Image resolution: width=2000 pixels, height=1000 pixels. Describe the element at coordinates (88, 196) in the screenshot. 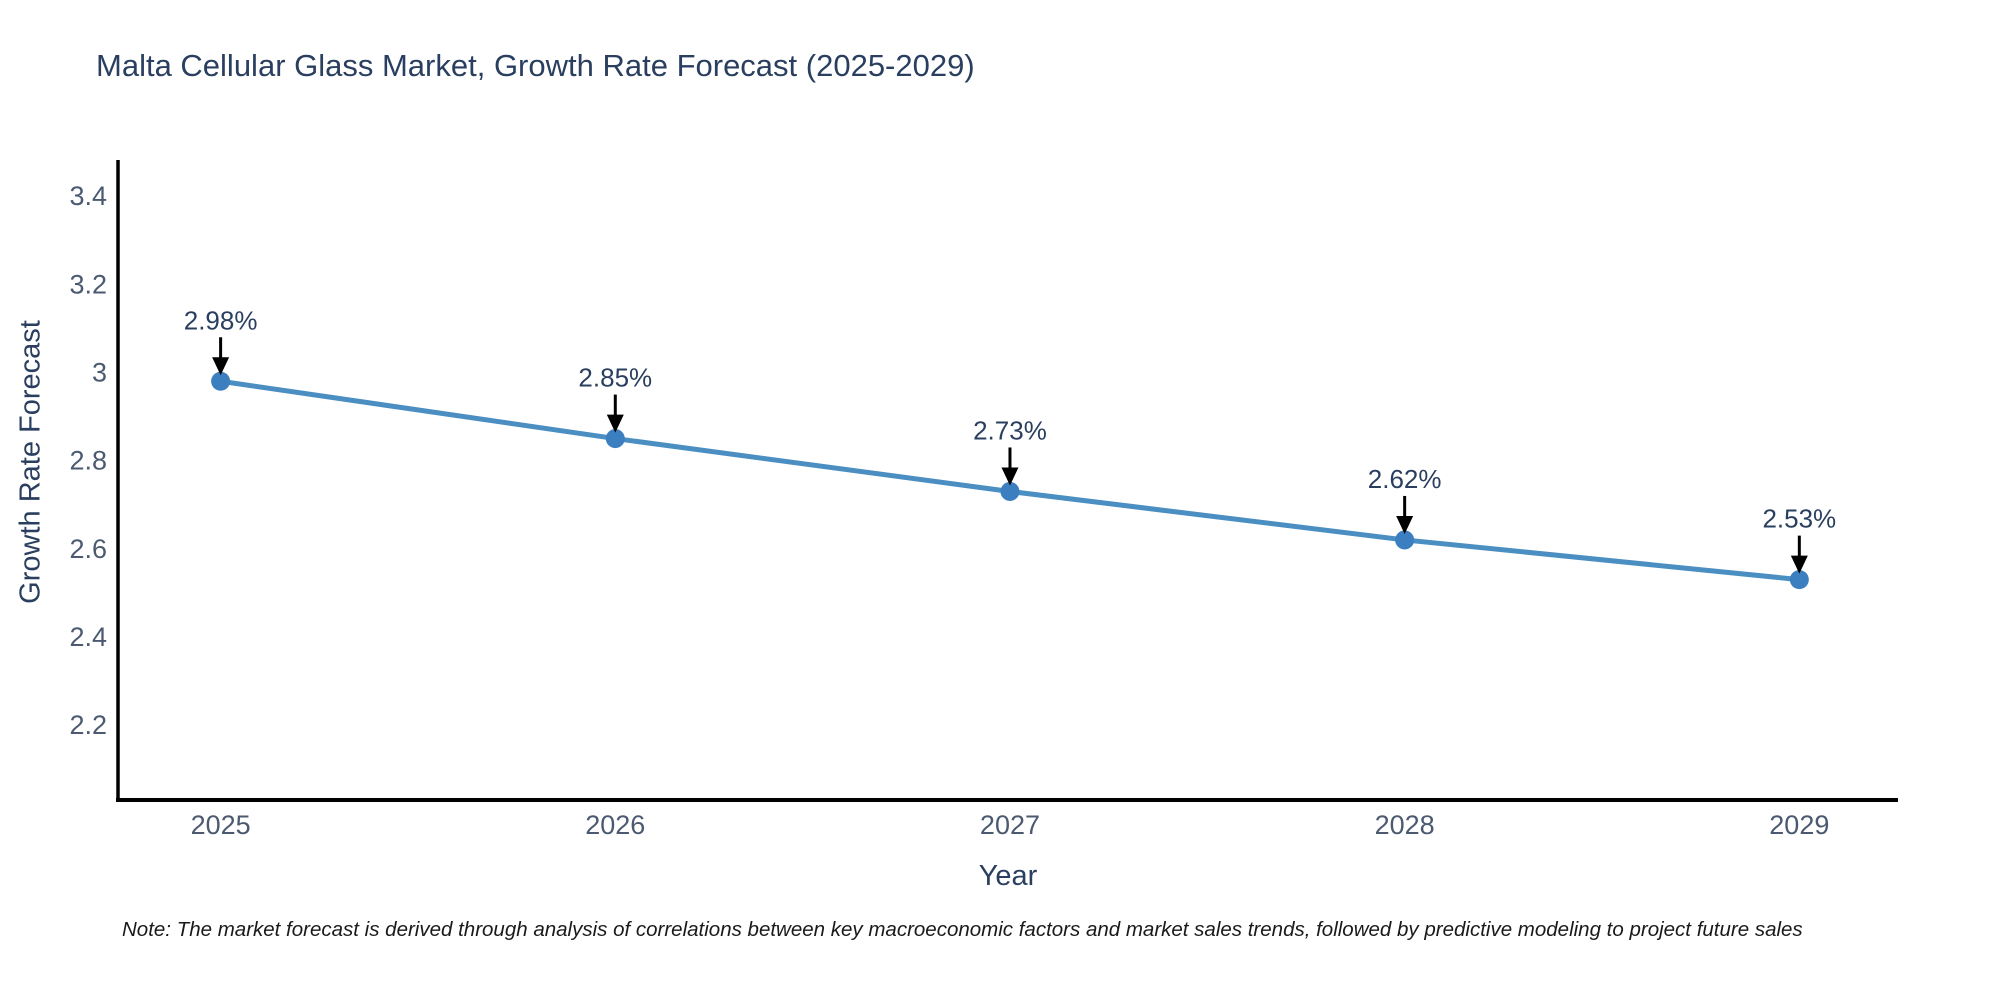

I see `y-axis-tick-label: 3.4` at that location.